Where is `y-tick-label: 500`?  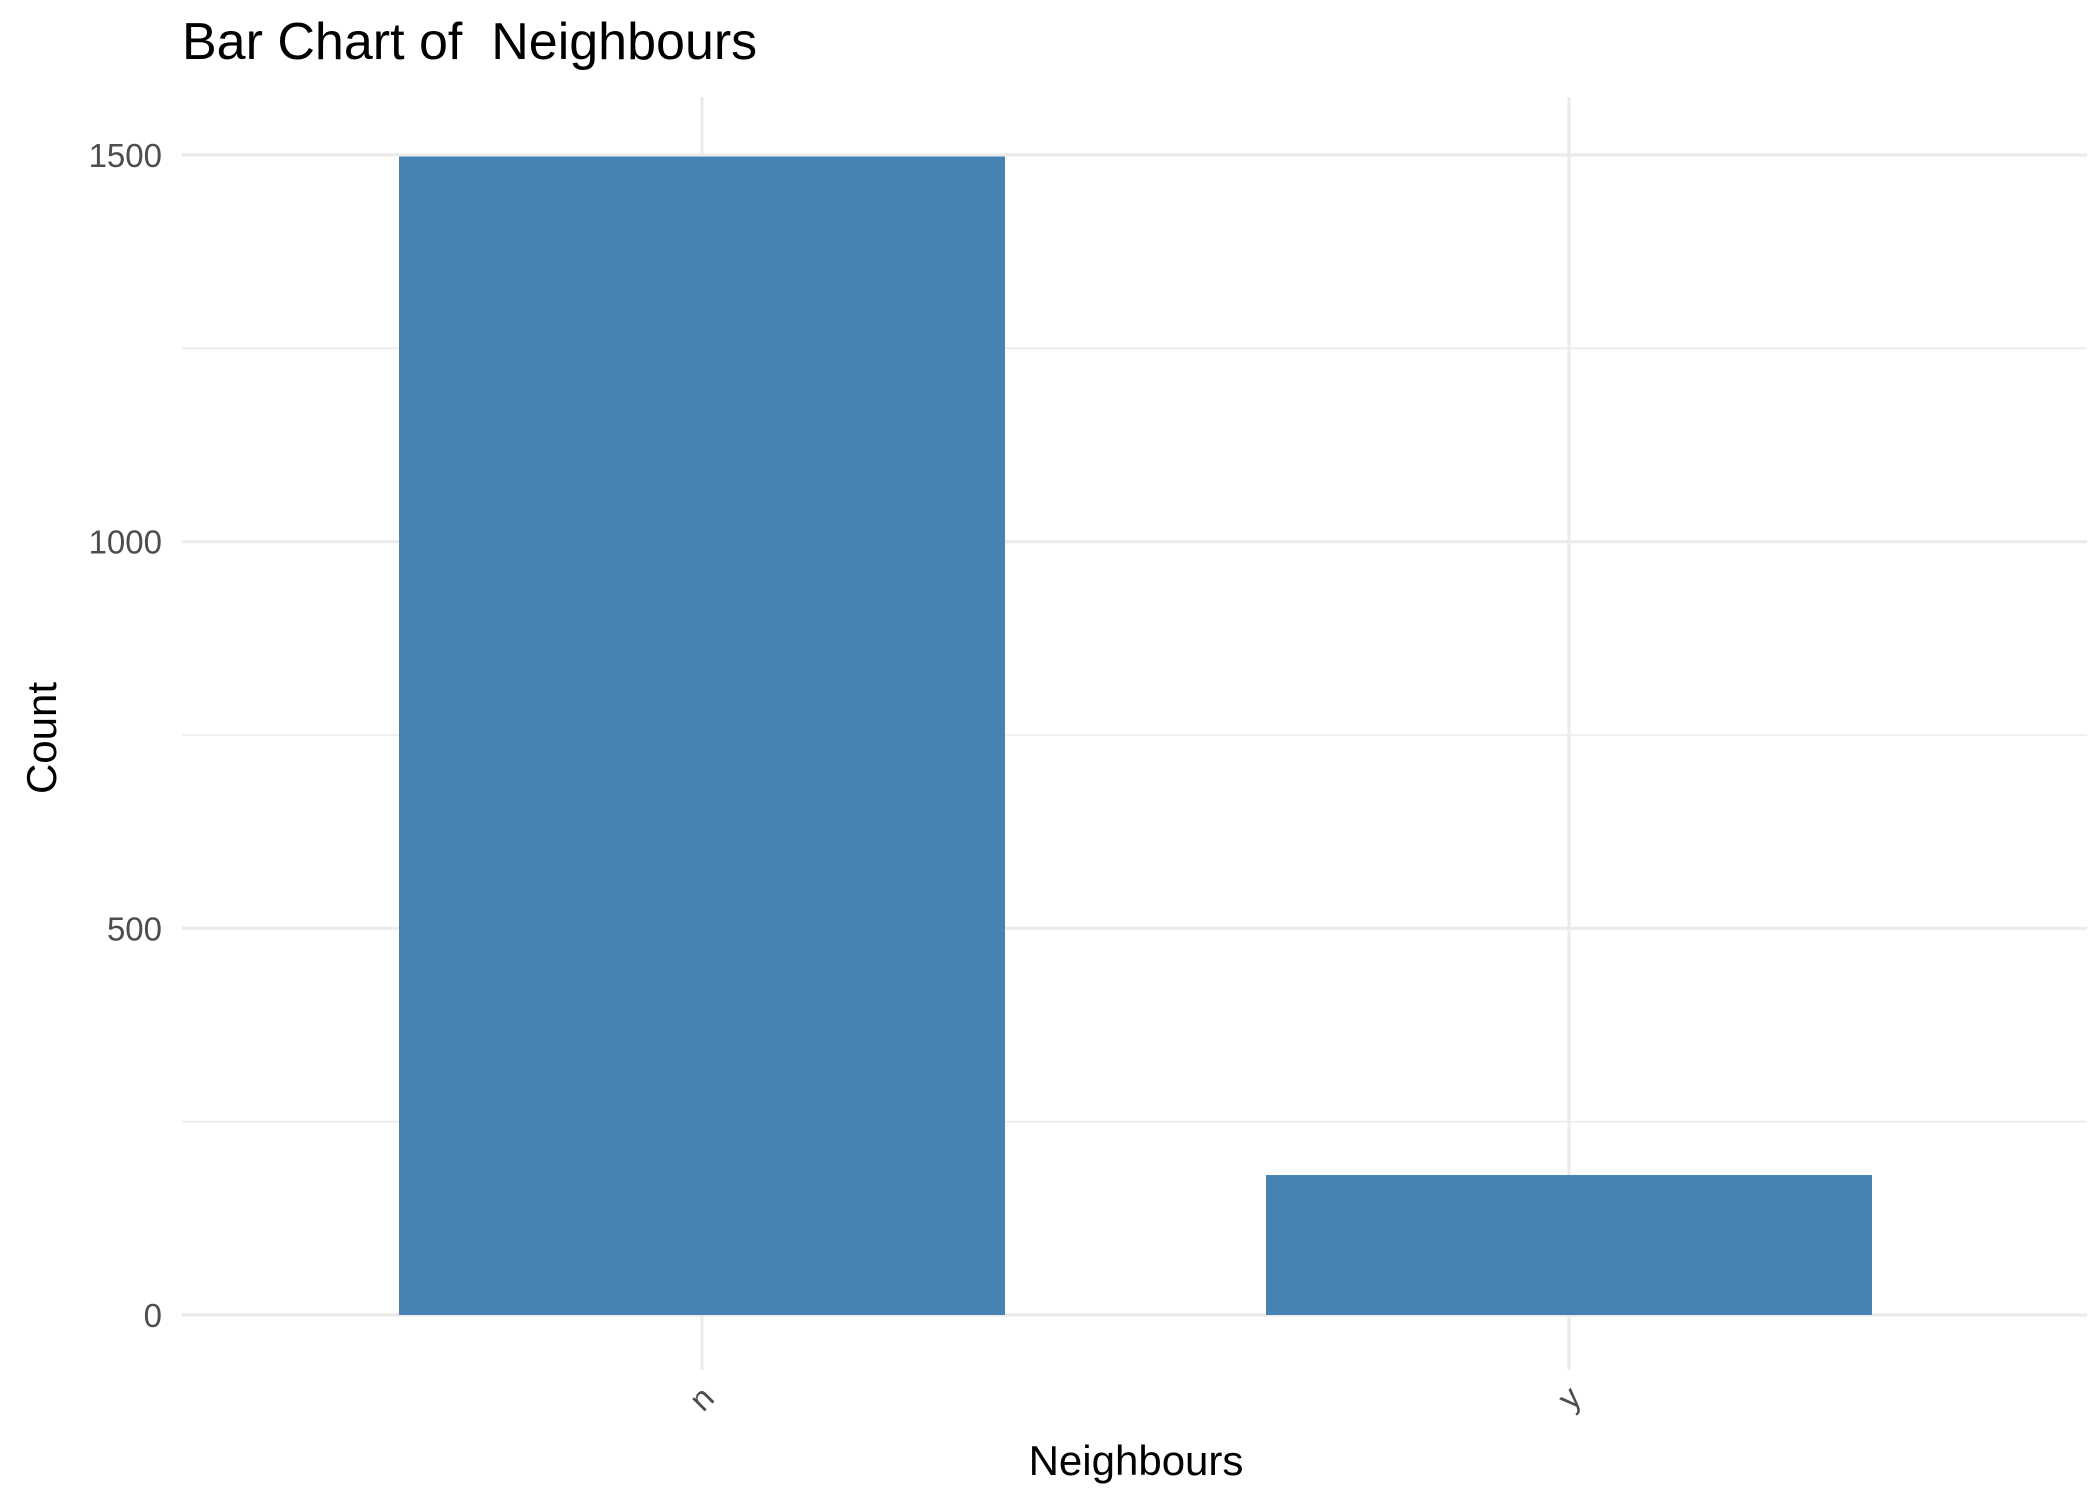
y-tick-label: 500 is located at coordinates (134, 928).